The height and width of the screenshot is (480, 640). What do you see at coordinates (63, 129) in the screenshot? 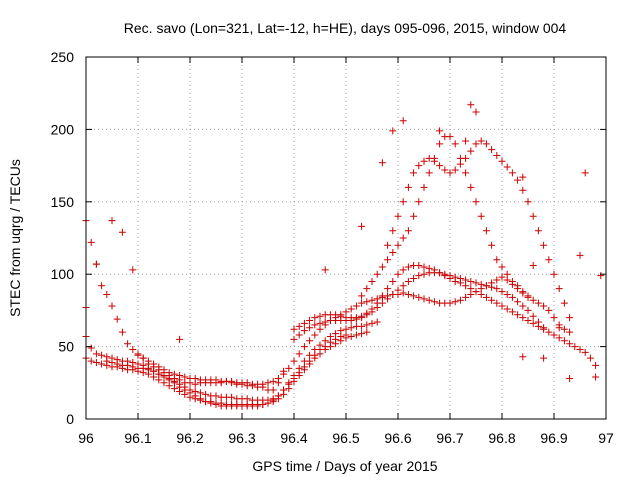
I see `y-tick-label: 200` at bounding box center [63, 129].